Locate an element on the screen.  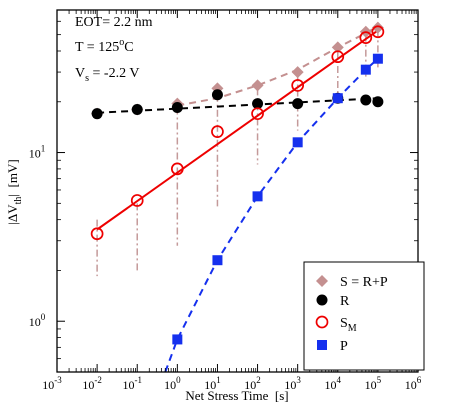
legend-label-r: R is located at coordinates (345, 301).